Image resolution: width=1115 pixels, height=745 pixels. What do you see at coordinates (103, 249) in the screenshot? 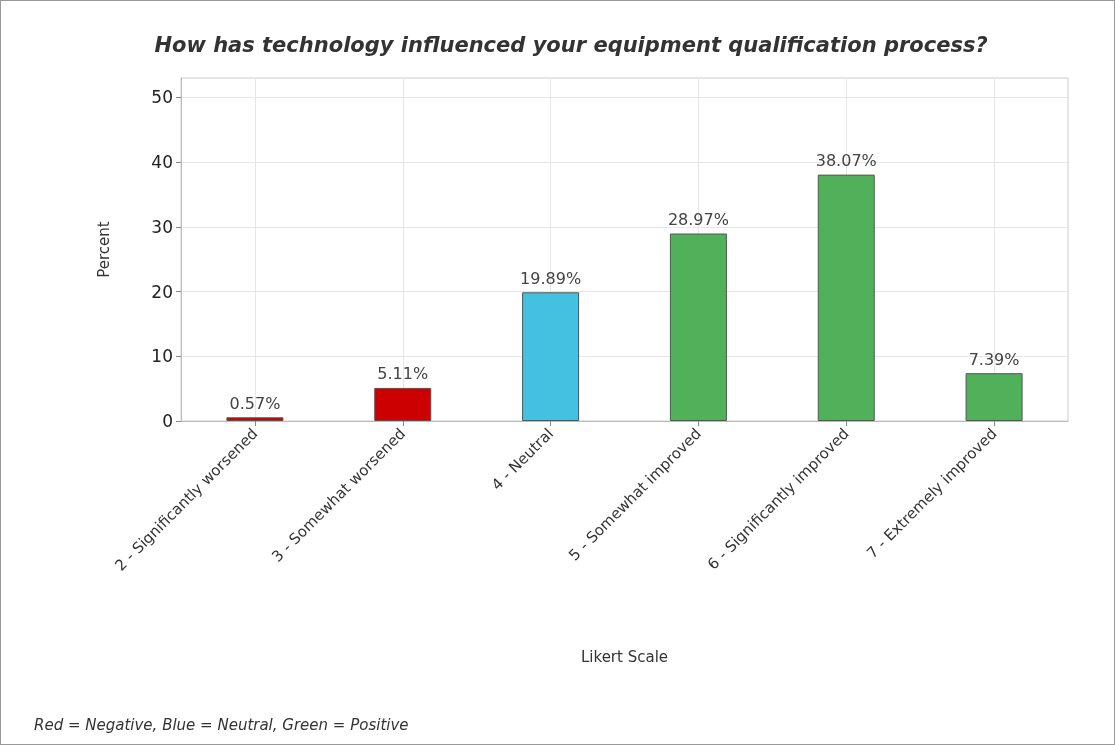
I see `y-axis-title: Percent` at bounding box center [103, 249].